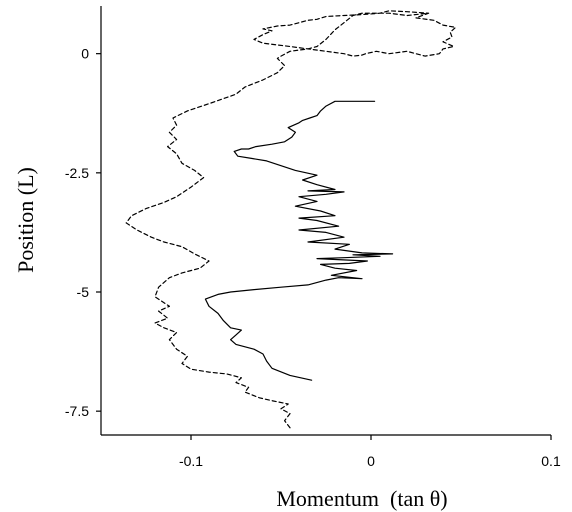 The height and width of the screenshot is (512, 572). I want to click on y-axis-ticks: 0 -2.5 -5 -7.5, so click(83, 232).